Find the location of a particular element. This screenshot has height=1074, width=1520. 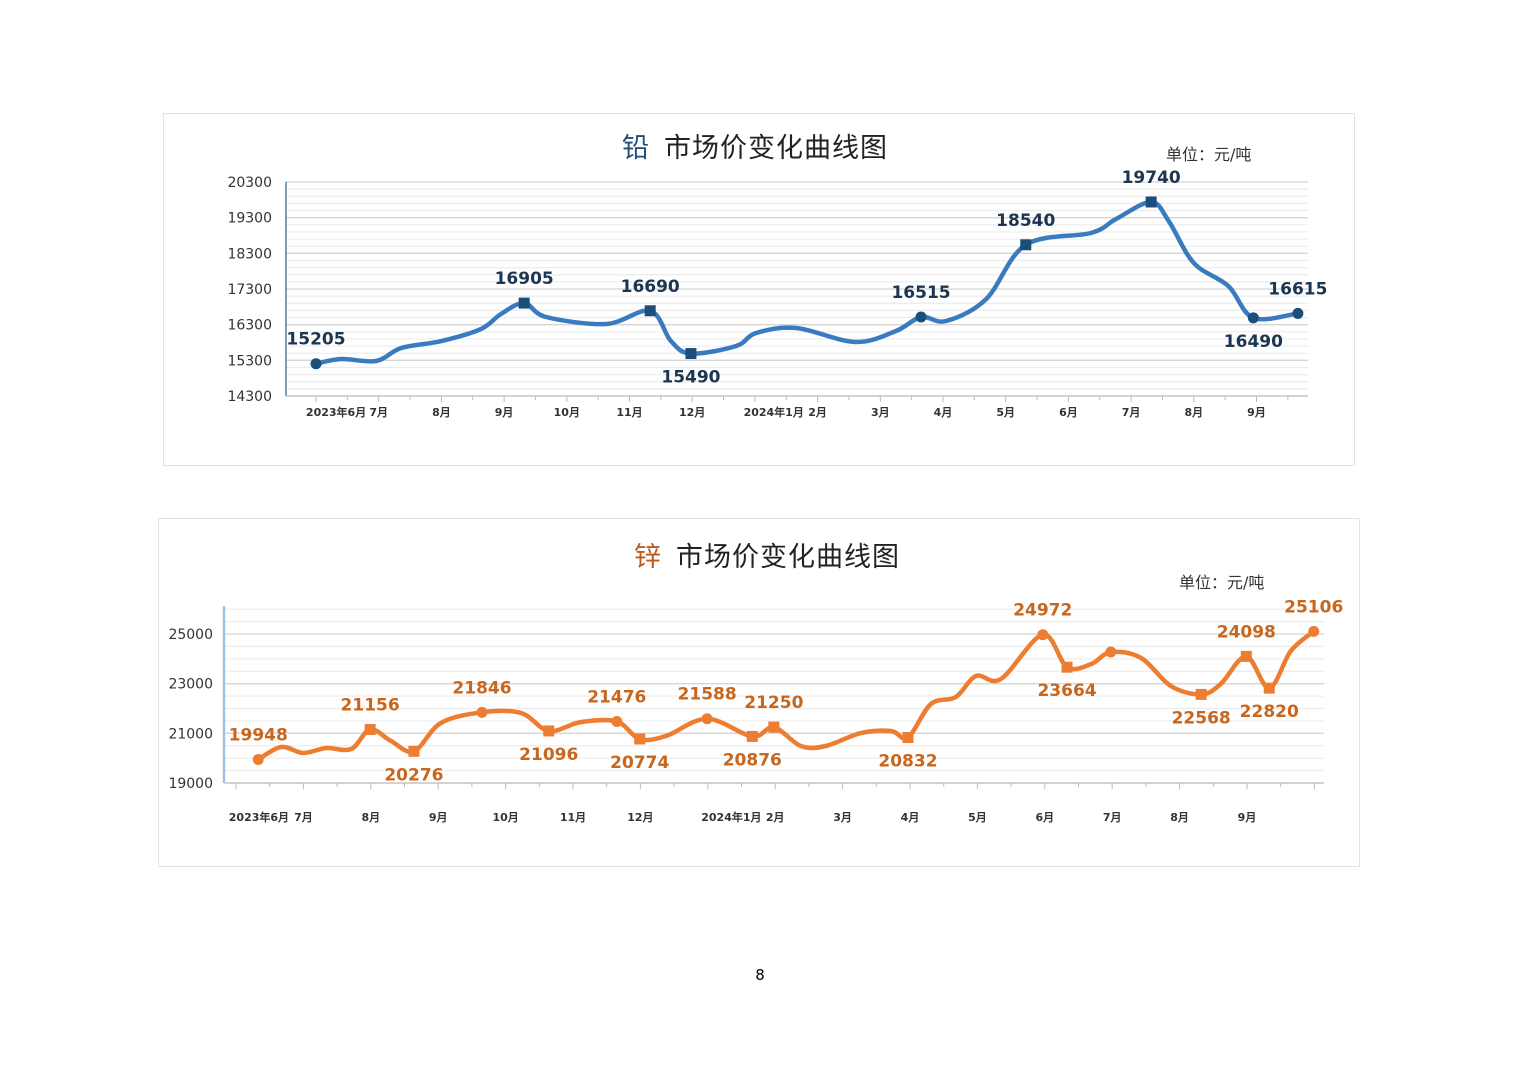

x-tick-label: 12月 is located at coordinates (640, 817).